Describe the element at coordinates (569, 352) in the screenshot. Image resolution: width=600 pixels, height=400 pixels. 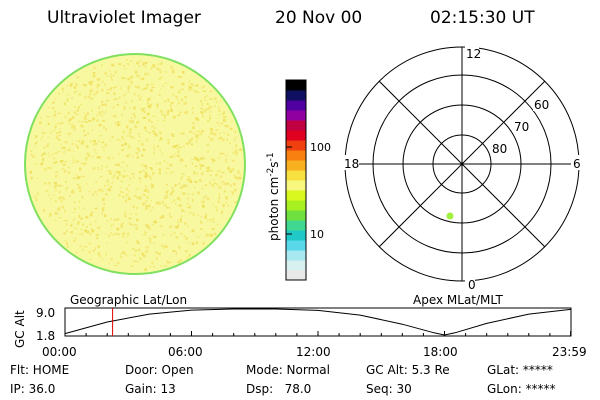
I see `xtick-2359: 23:59` at that location.